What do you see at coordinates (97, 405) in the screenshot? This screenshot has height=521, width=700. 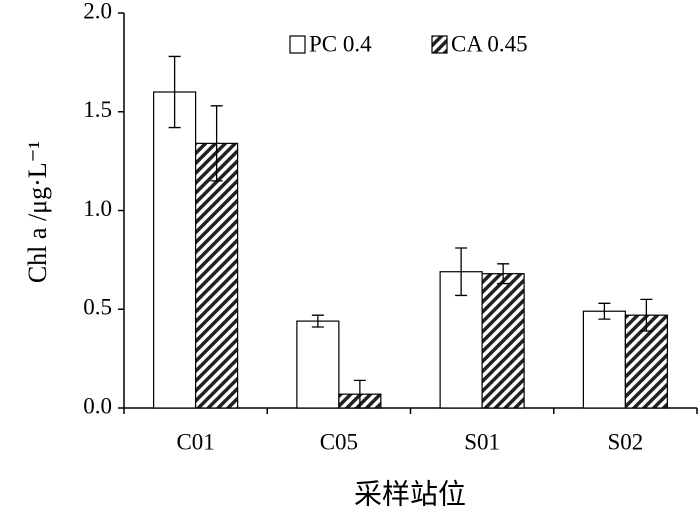 I see `y-tick-label: 0.0` at bounding box center [97, 405].